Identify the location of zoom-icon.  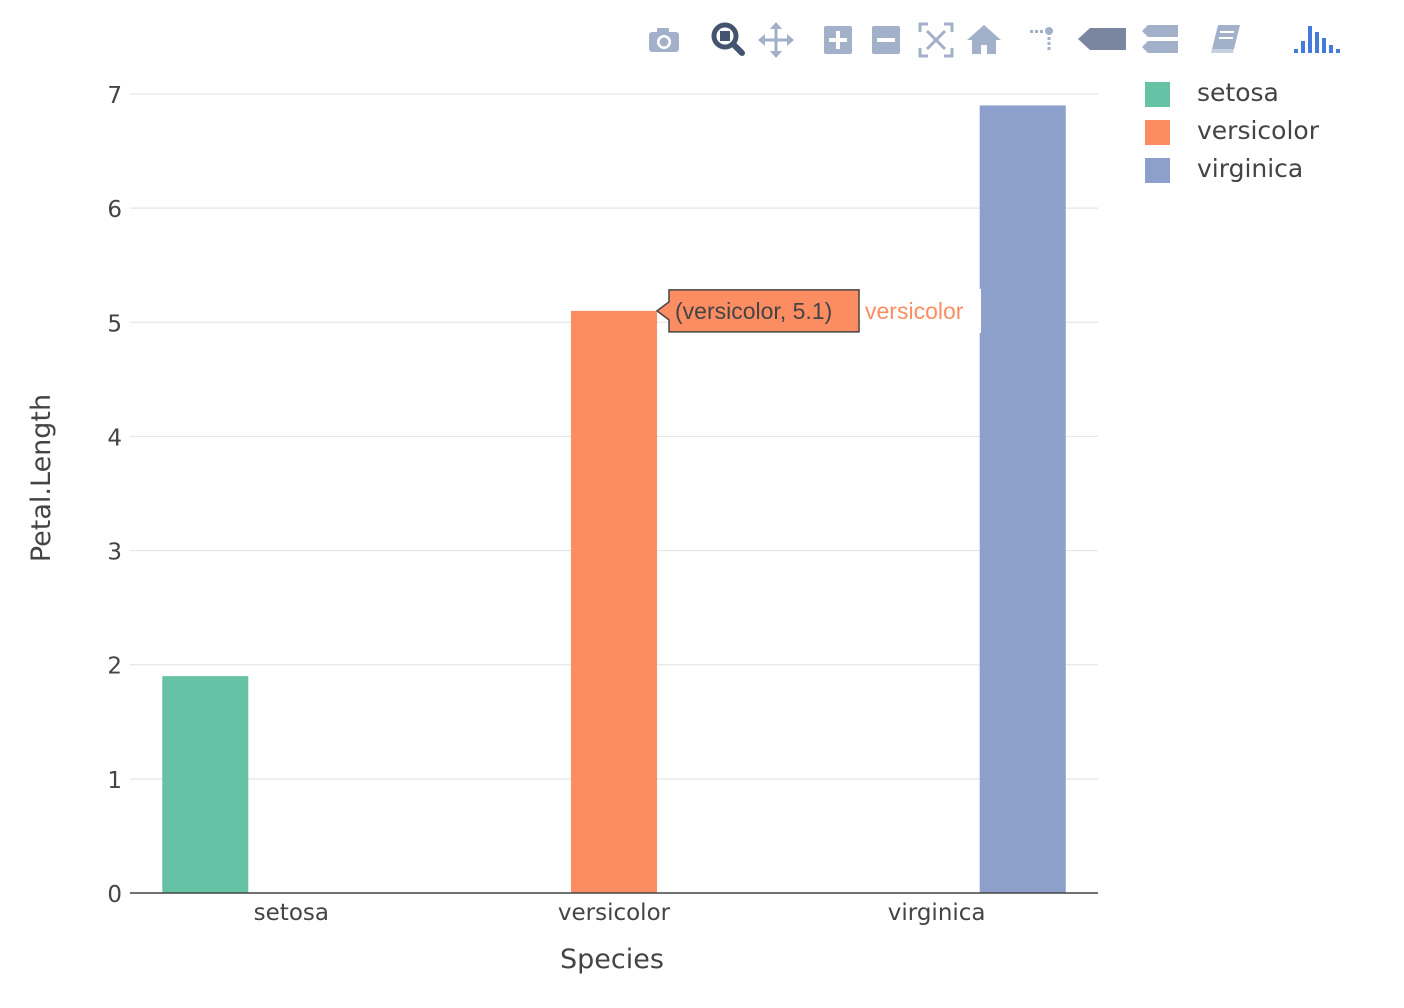
(728, 39).